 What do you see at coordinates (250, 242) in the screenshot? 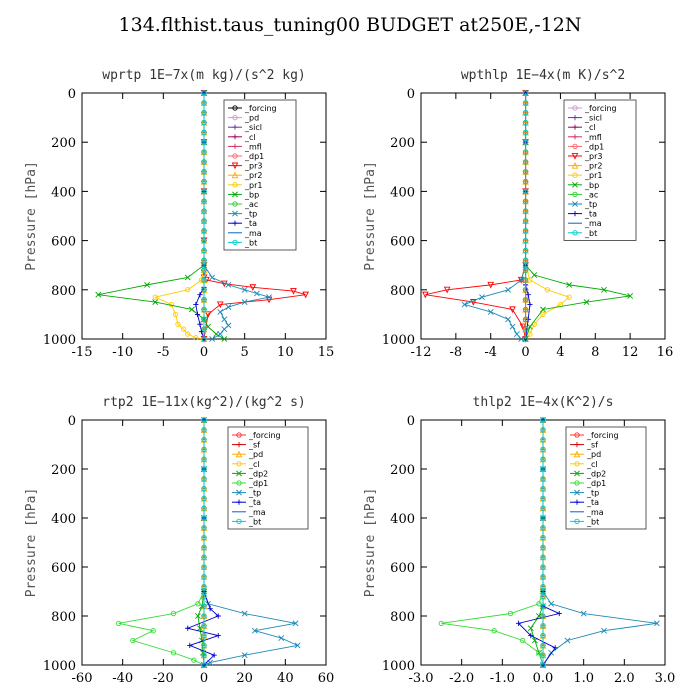
I see `legend-label: _bt` at bounding box center [250, 242].